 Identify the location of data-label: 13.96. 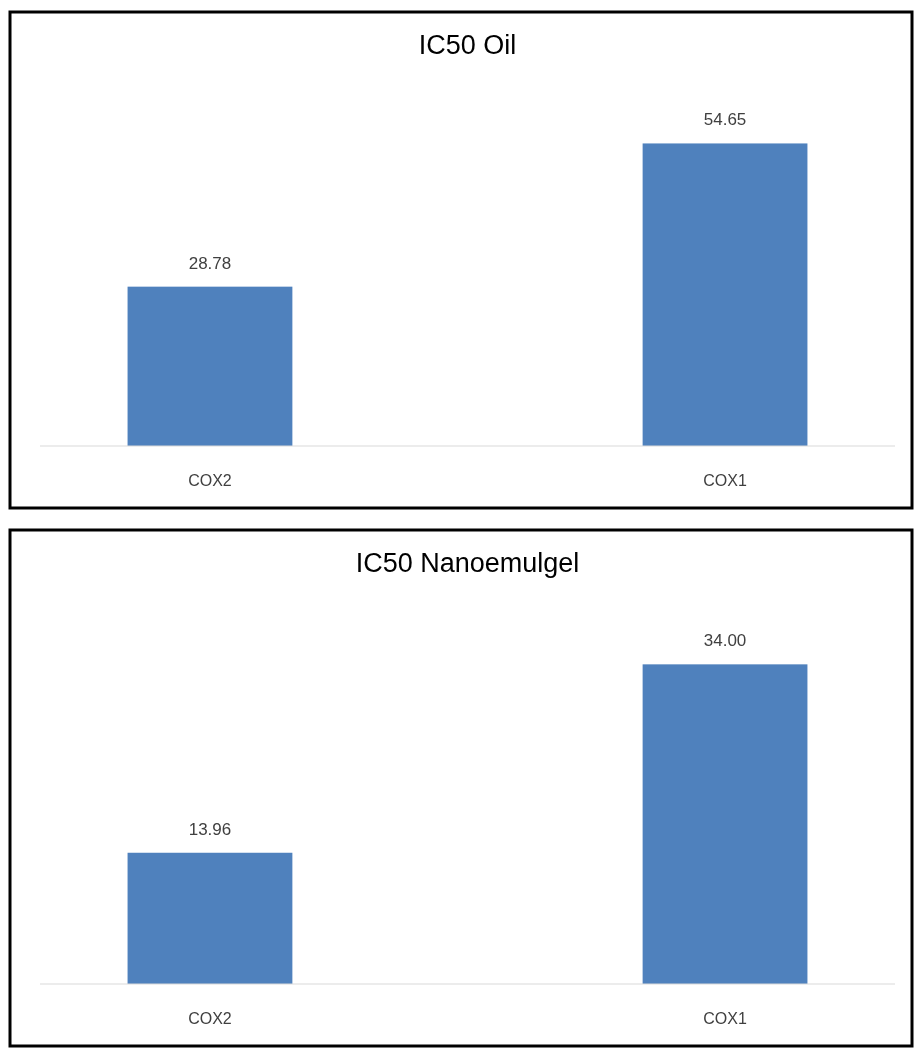
(210, 829).